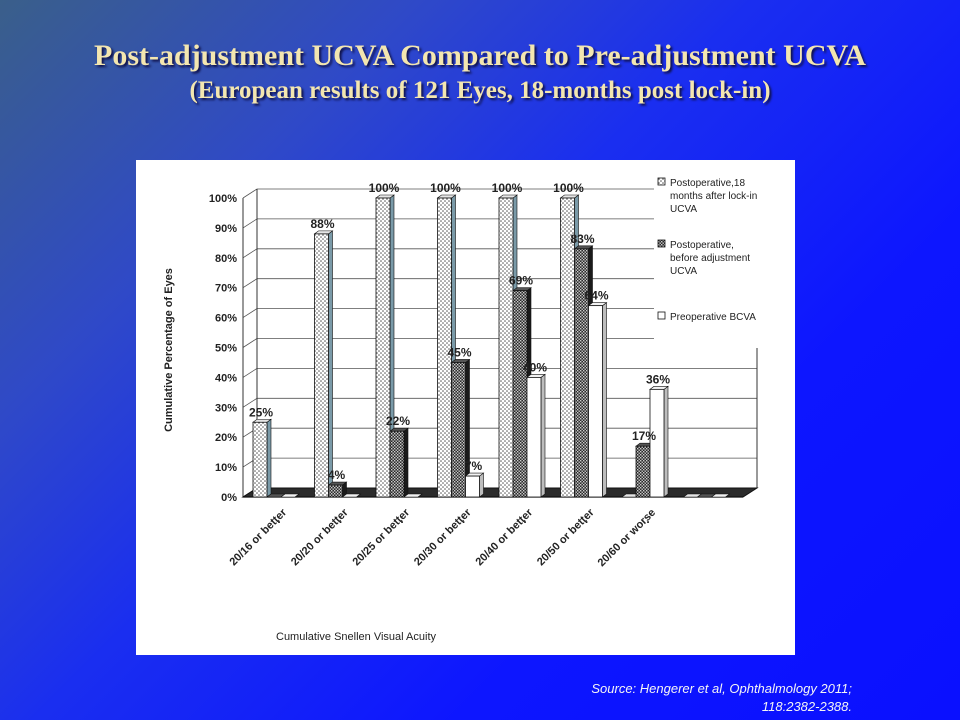 The width and height of the screenshot is (960, 720). What do you see at coordinates (627, 538) in the screenshot?
I see `x-tick-label: 20/60 or worse` at bounding box center [627, 538].